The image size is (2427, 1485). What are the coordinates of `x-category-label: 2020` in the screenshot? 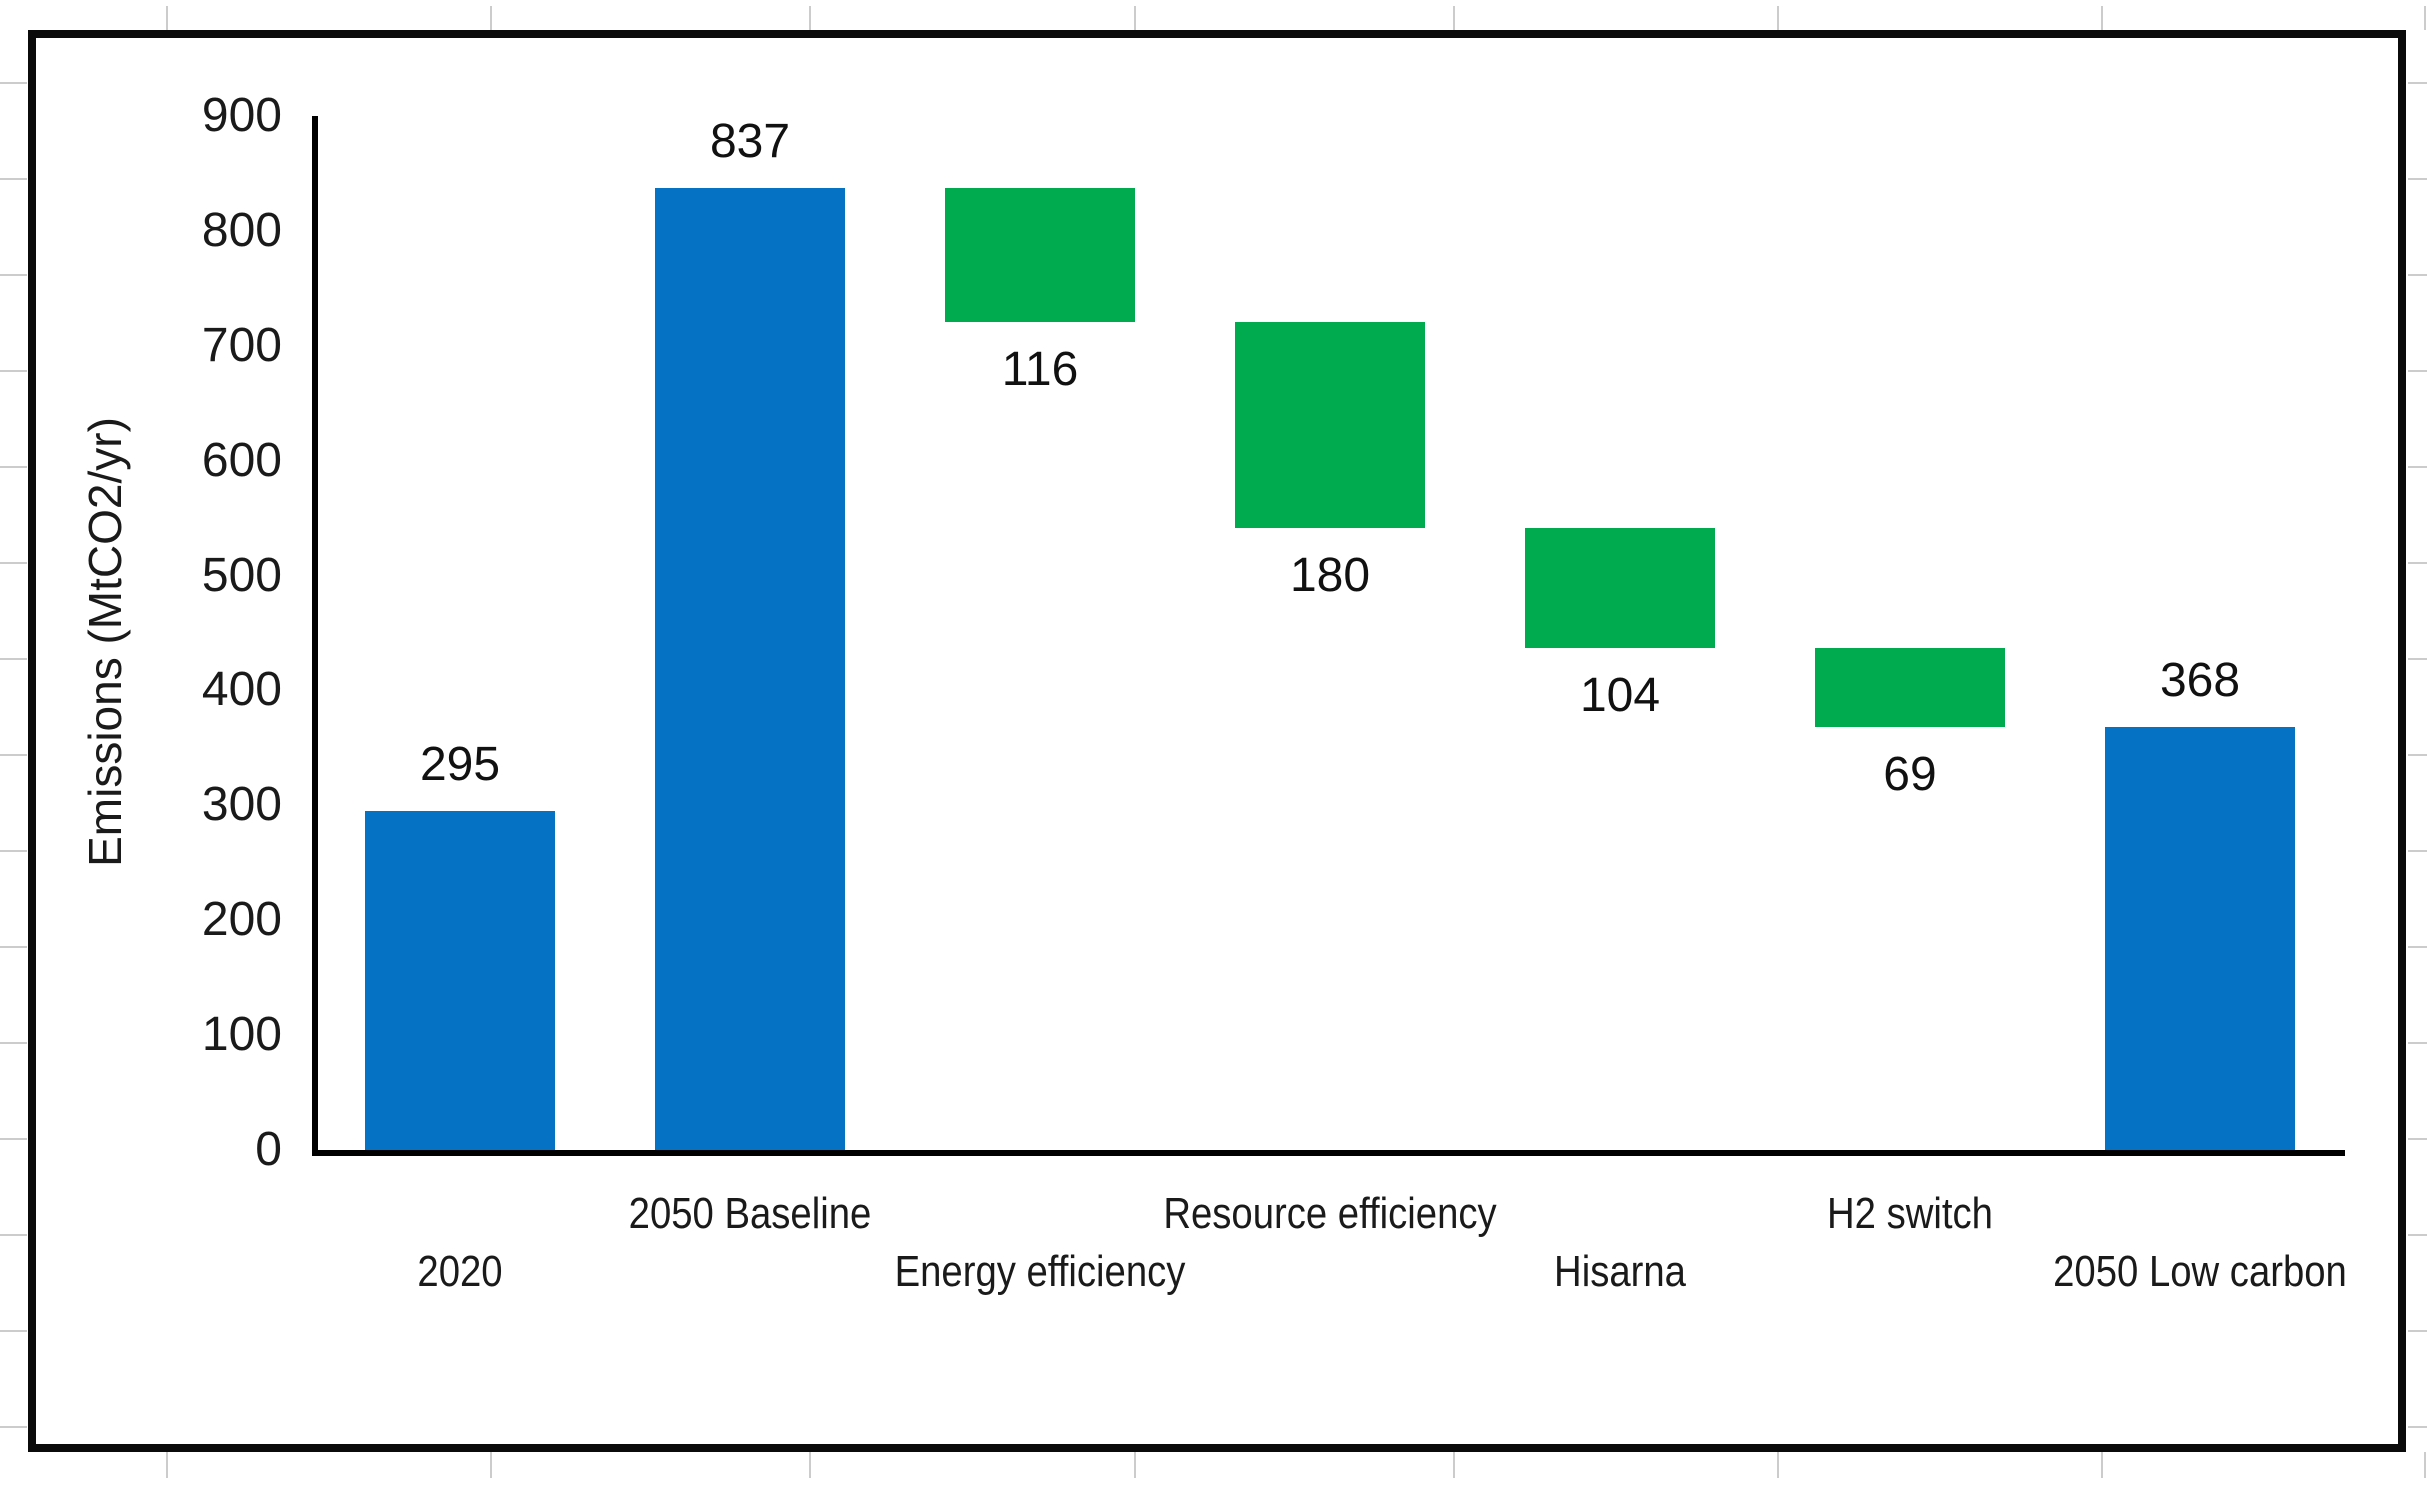 It's located at (460, 1271).